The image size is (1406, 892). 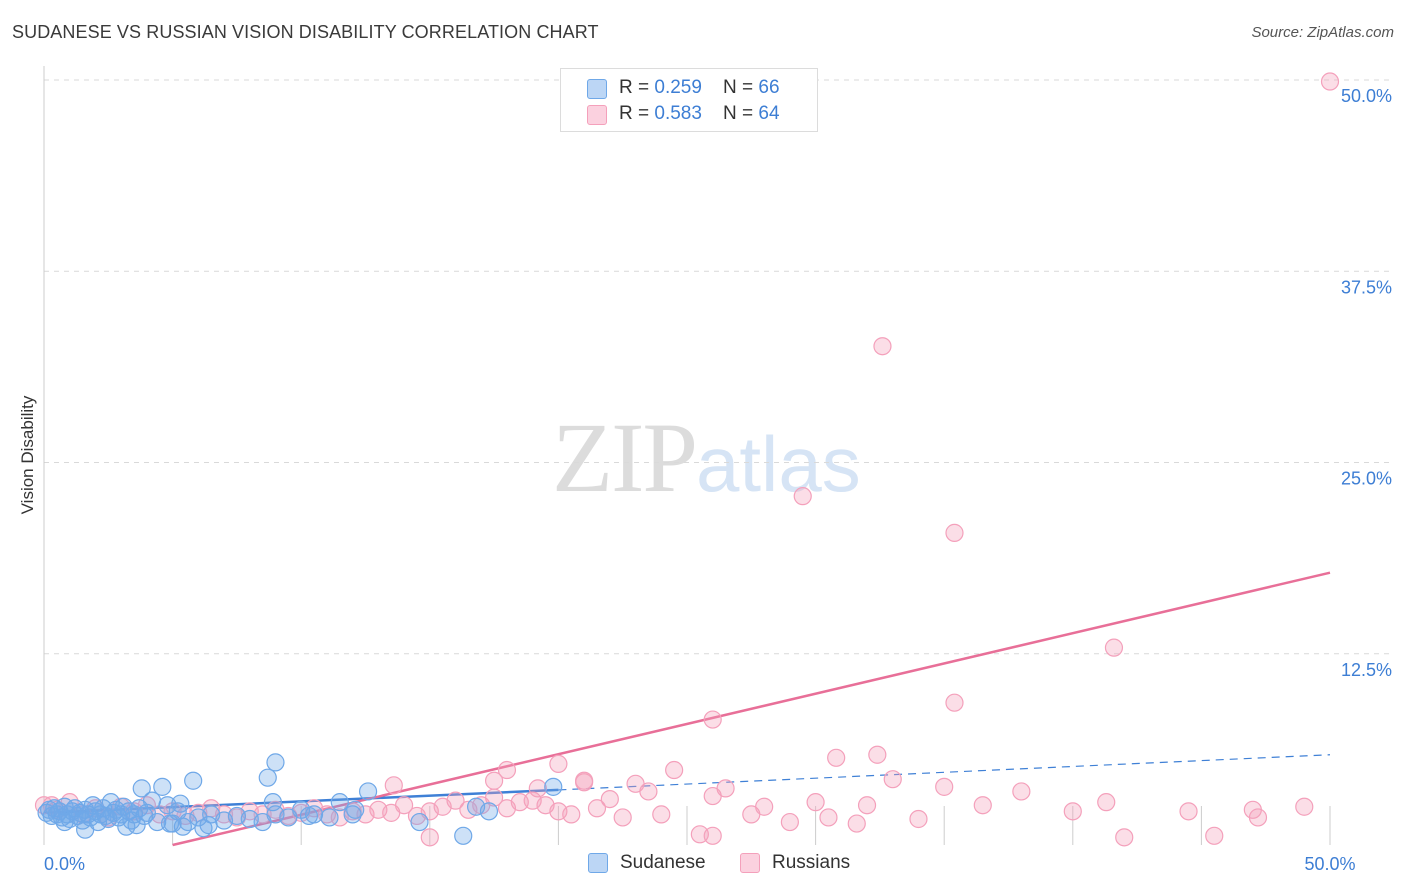 What do you see at coordinates (778, 464) in the screenshot?
I see `watermark-atlas: atlas` at bounding box center [778, 464].